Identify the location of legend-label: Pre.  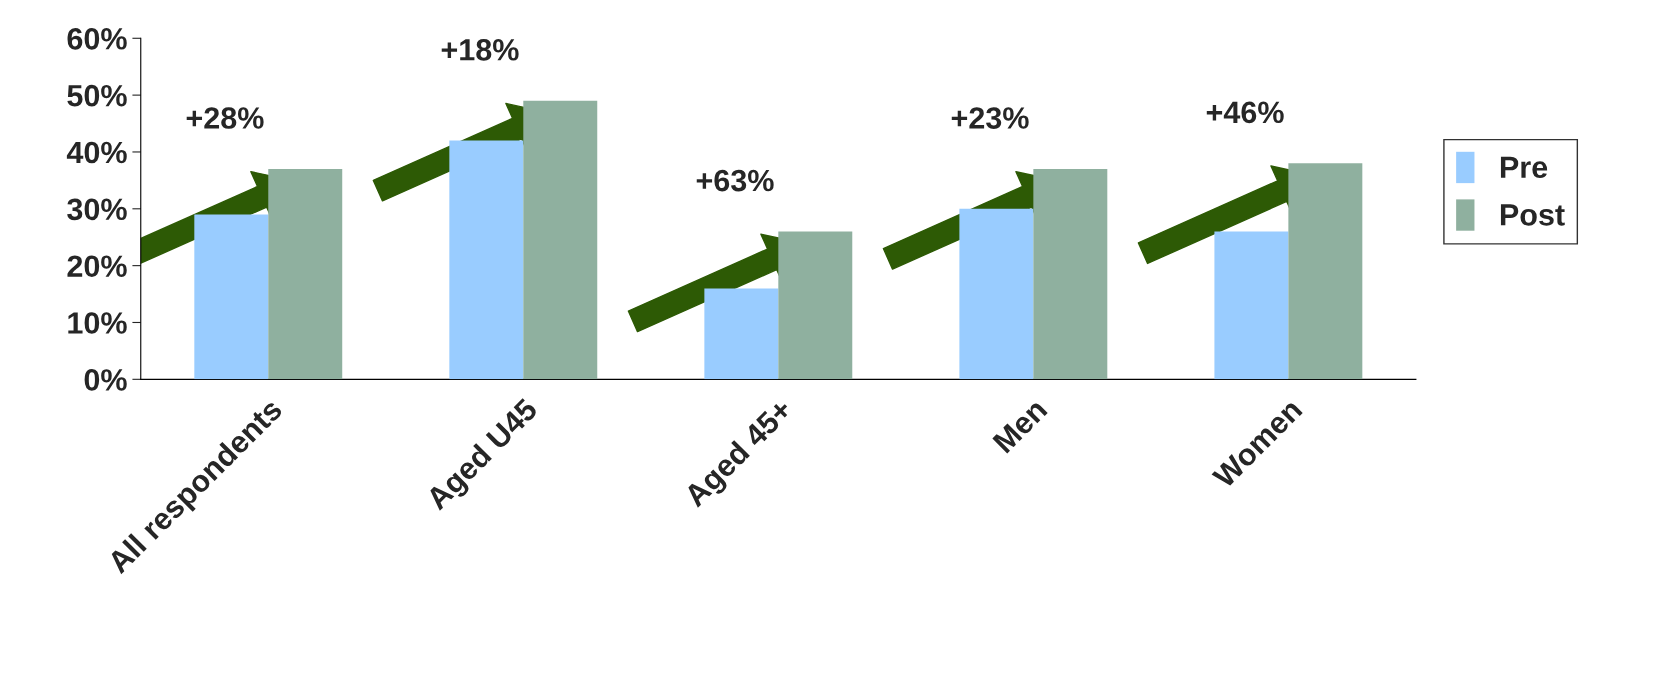
(1524, 167).